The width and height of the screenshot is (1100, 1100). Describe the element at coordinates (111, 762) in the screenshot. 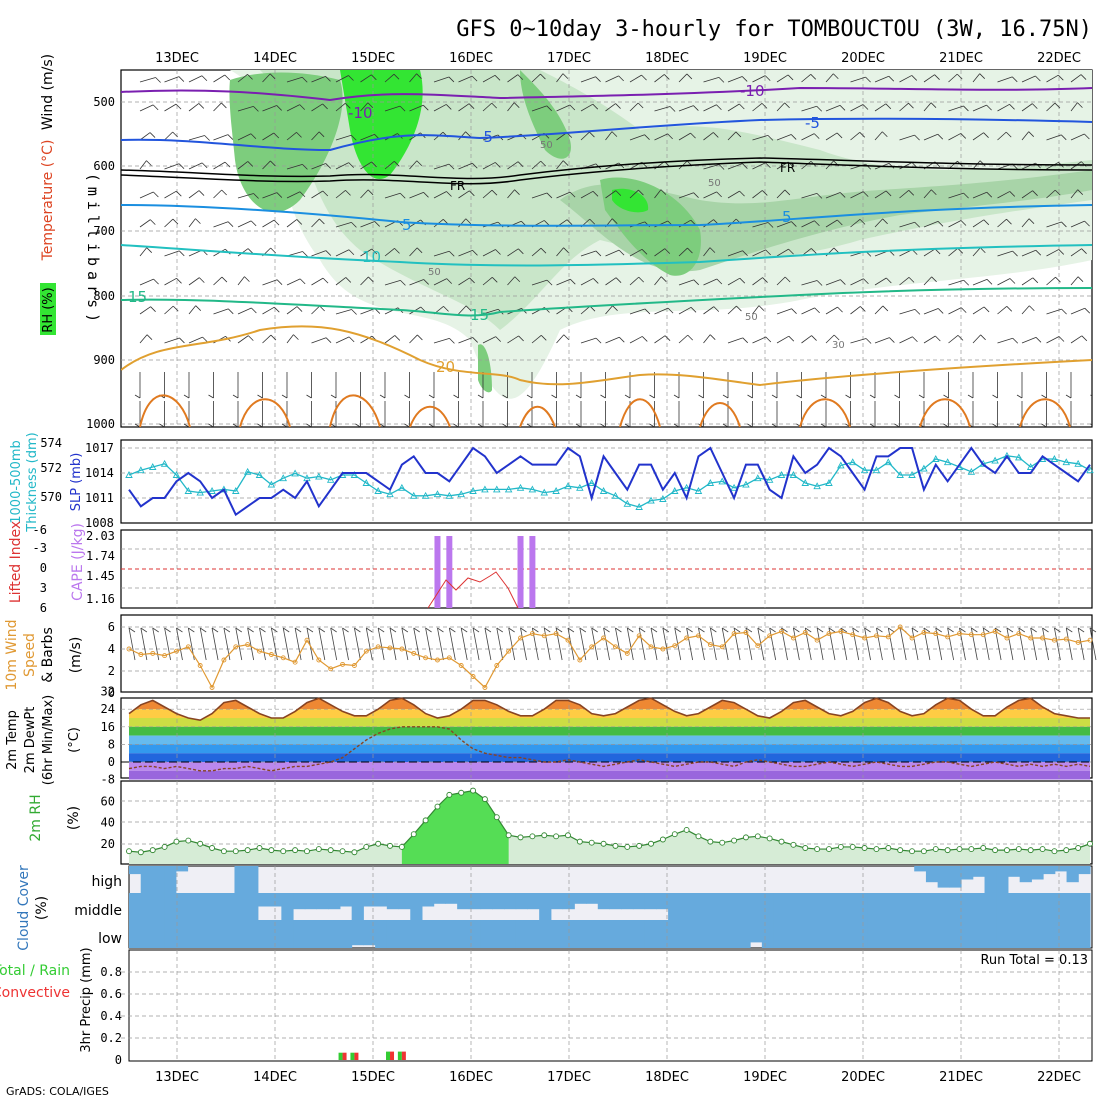

I see `temp-tick-label: 0` at that location.